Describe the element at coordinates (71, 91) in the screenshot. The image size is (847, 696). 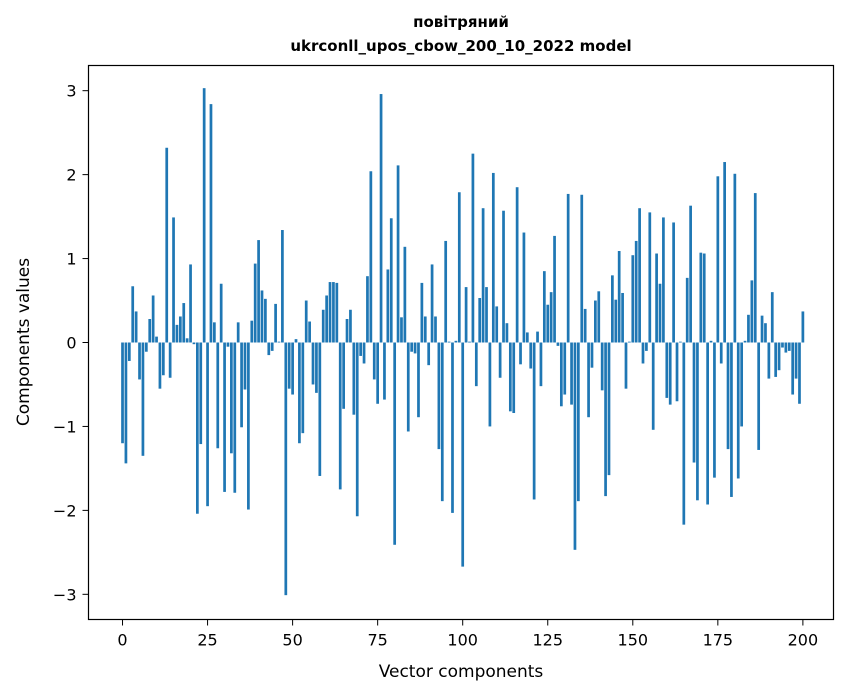
I see `y-tick-label: 3` at that location.